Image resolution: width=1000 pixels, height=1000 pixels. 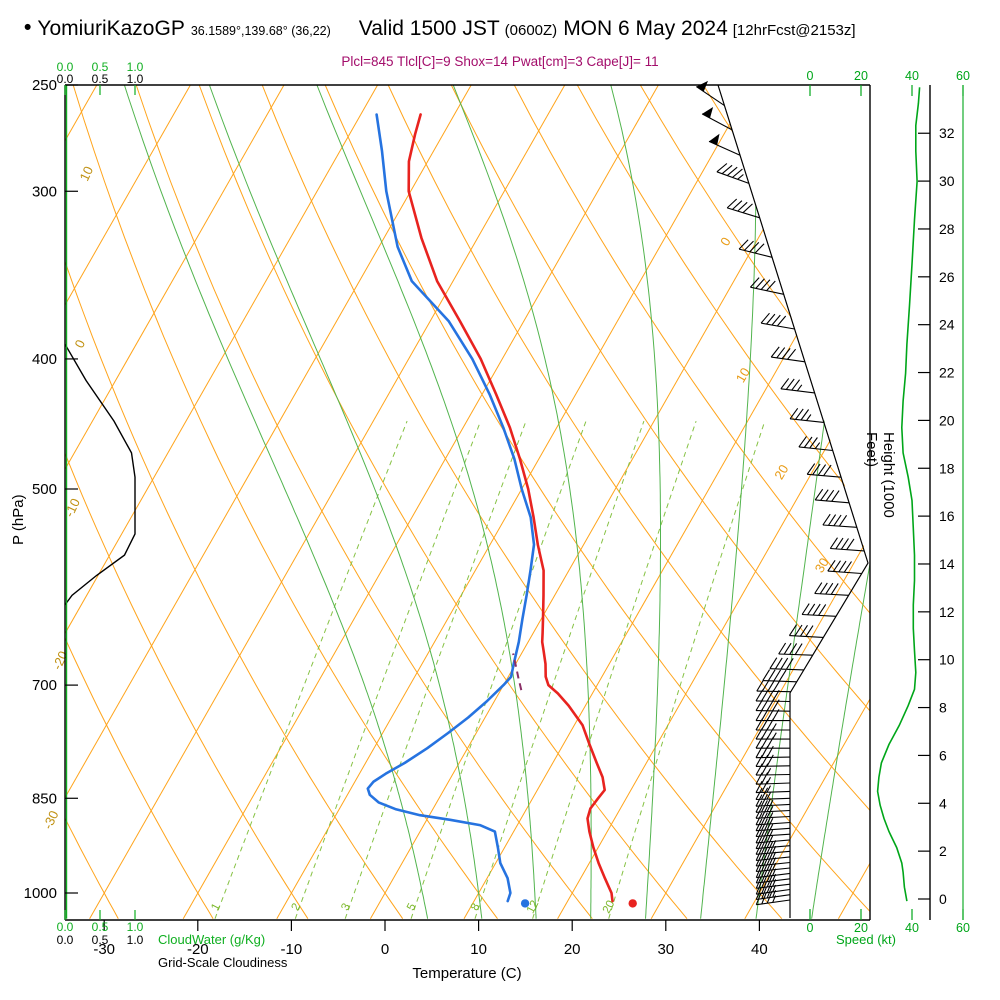 What do you see at coordinates (135, 927) in the screenshot?
I see `cloudwater-scale-bottom: 1.0` at bounding box center [135, 927].